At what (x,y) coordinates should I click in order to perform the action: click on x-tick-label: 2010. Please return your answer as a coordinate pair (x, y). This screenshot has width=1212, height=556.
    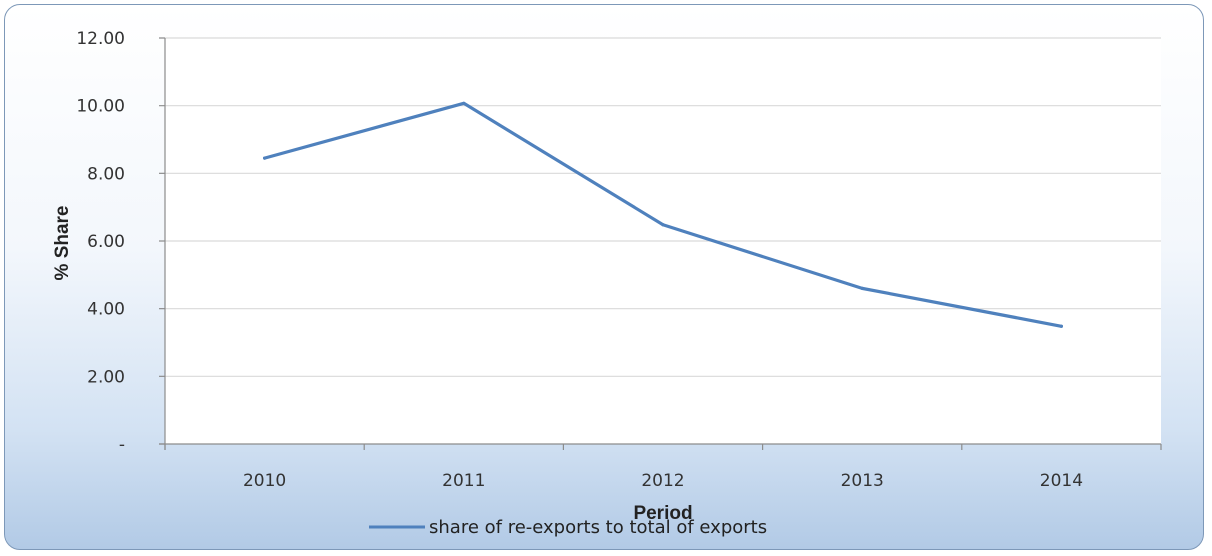
    Looking at the image, I should click on (264, 481).